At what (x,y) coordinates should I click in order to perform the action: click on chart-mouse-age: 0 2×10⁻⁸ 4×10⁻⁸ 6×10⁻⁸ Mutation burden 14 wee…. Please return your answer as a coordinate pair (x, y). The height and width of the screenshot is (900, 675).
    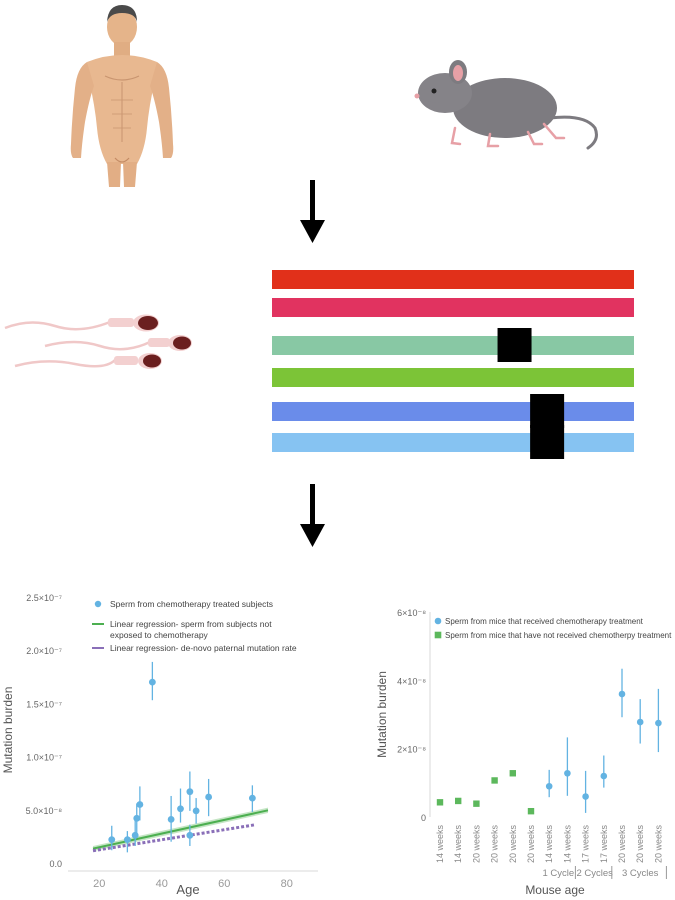
    Looking at the image, I should click on (523, 752).